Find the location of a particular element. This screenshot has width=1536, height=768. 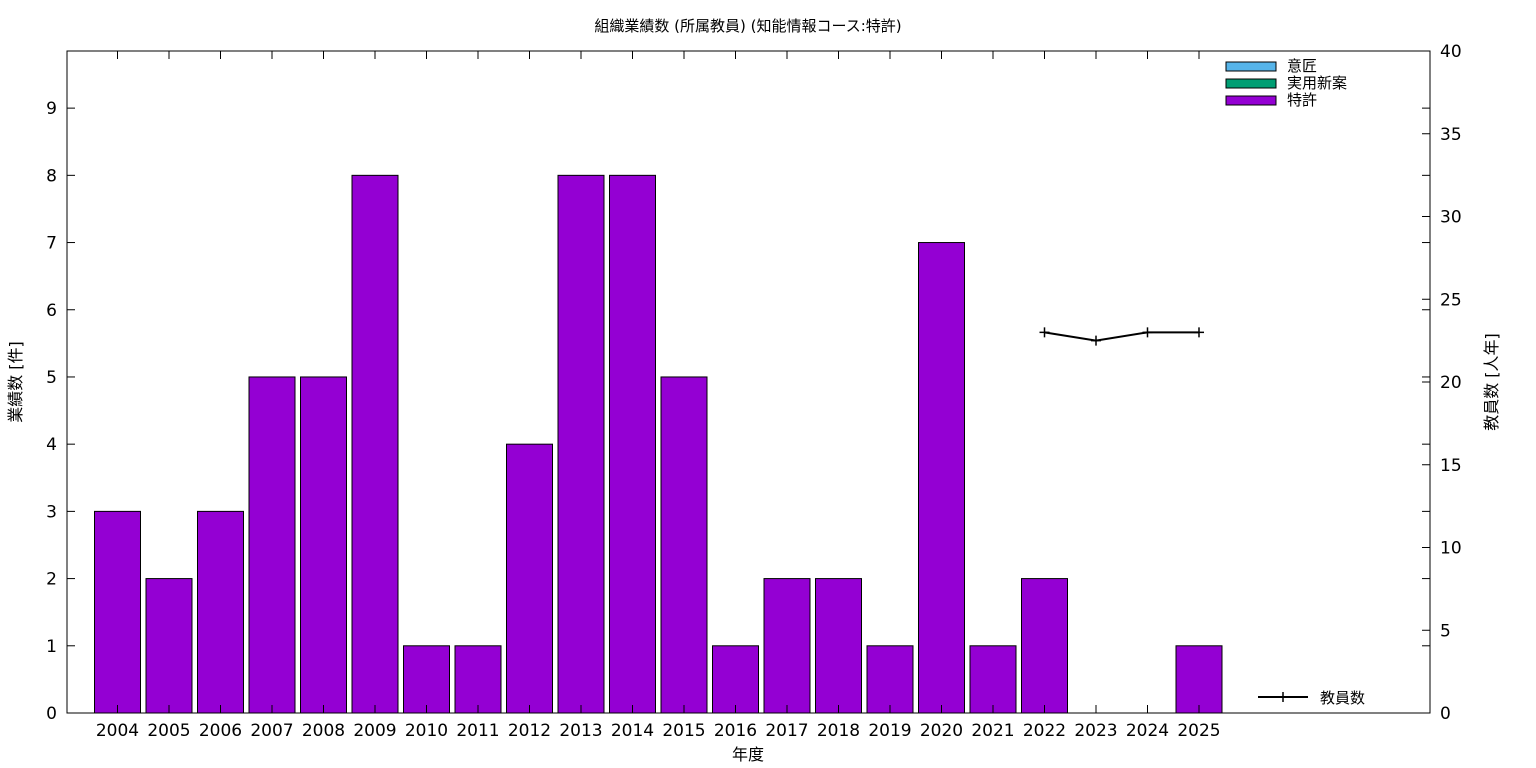

x-tick-label: 2009 is located at coordinates (374, 731).